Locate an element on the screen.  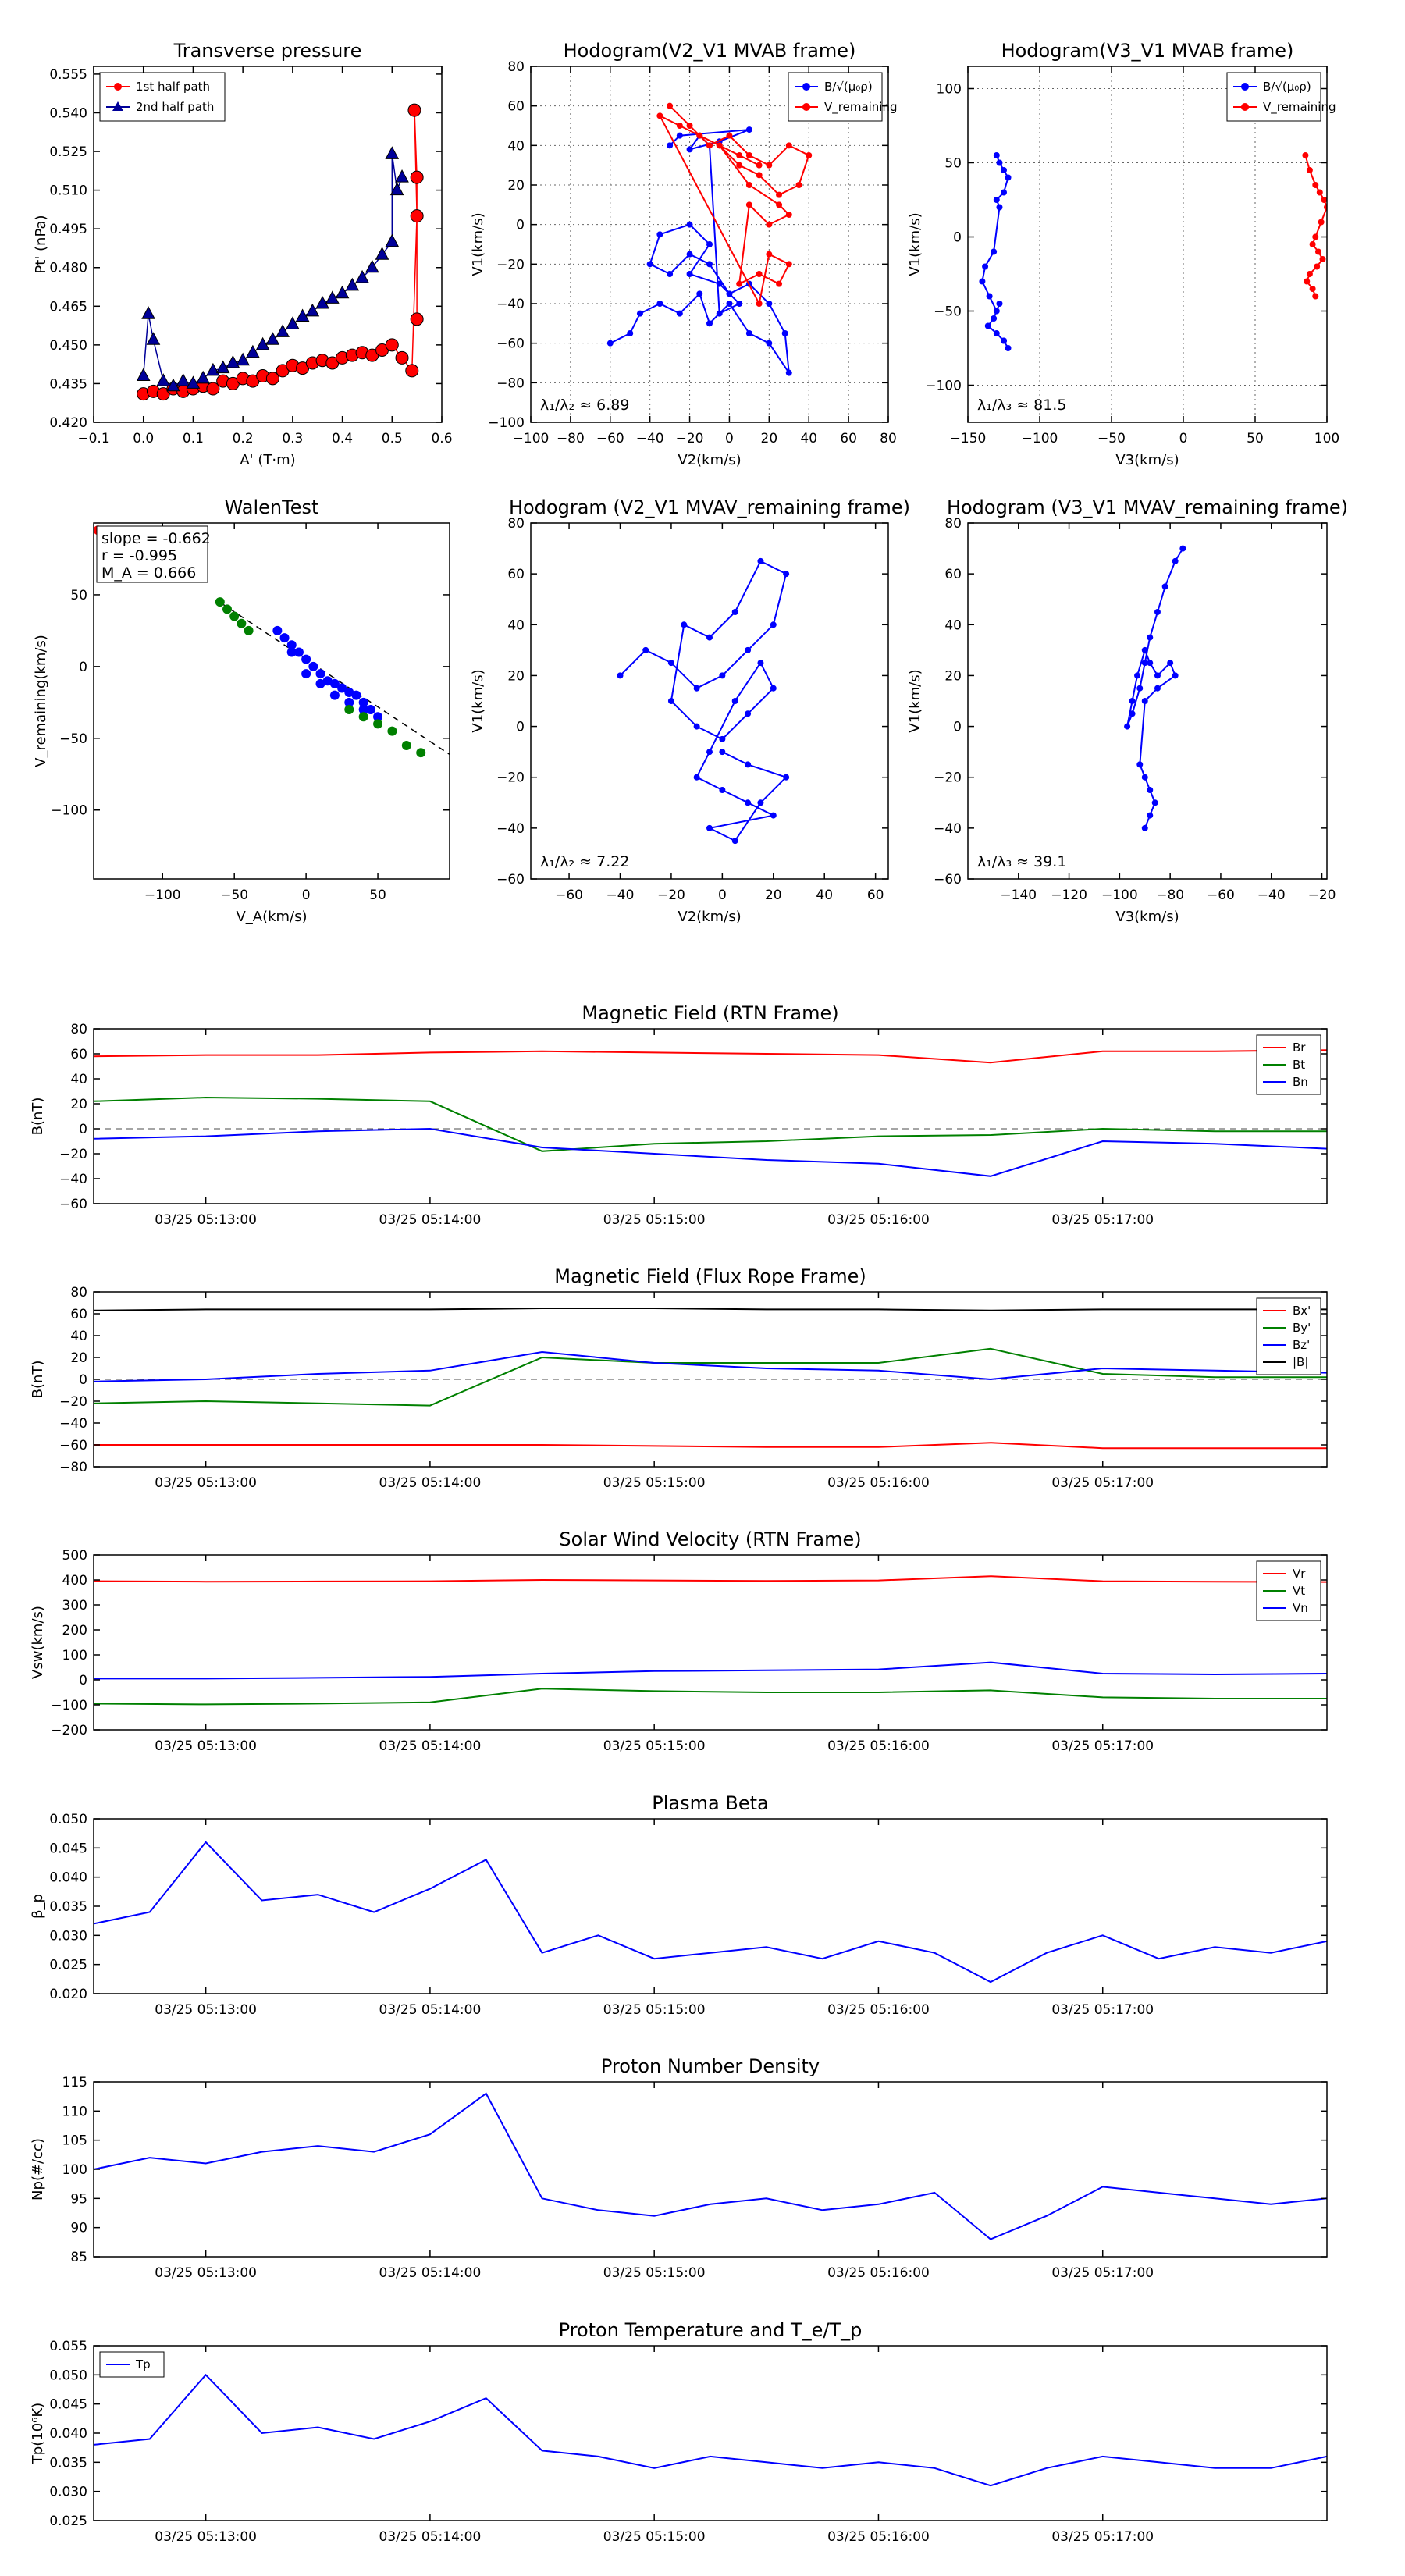
chart-title: WalenTest is located at coordinates (272, 507).